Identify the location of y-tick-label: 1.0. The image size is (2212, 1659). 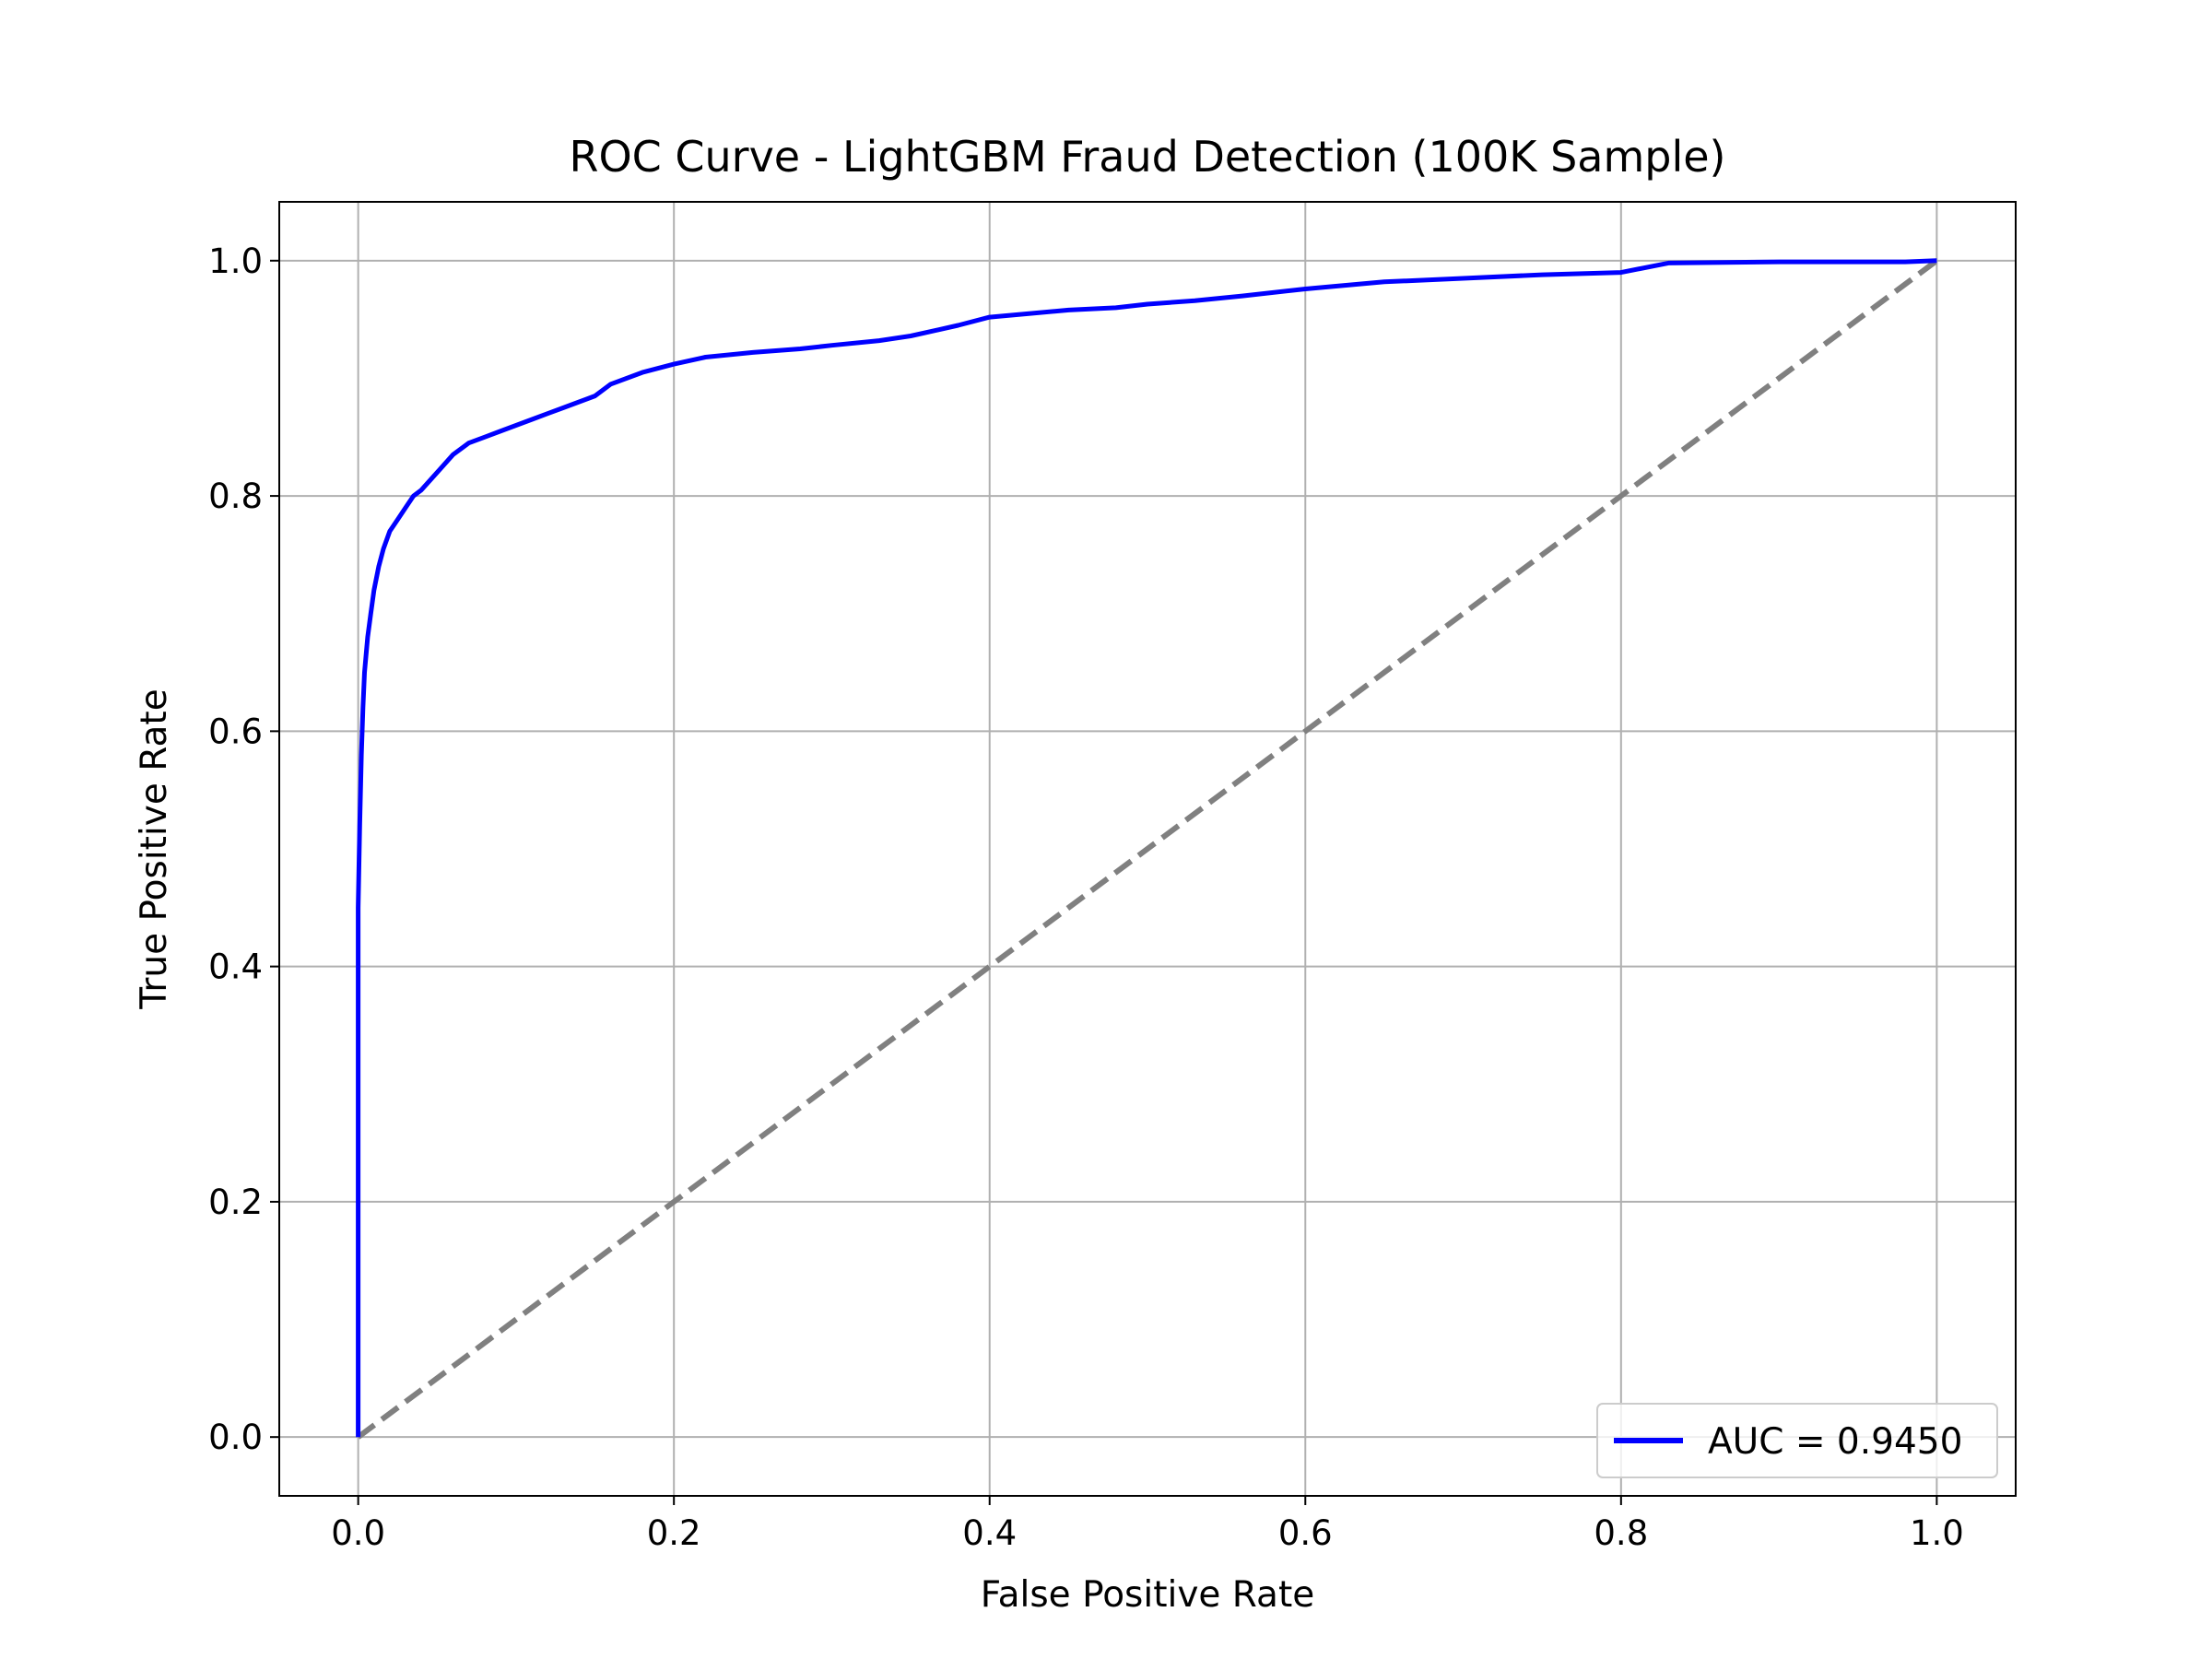
(235, 261).